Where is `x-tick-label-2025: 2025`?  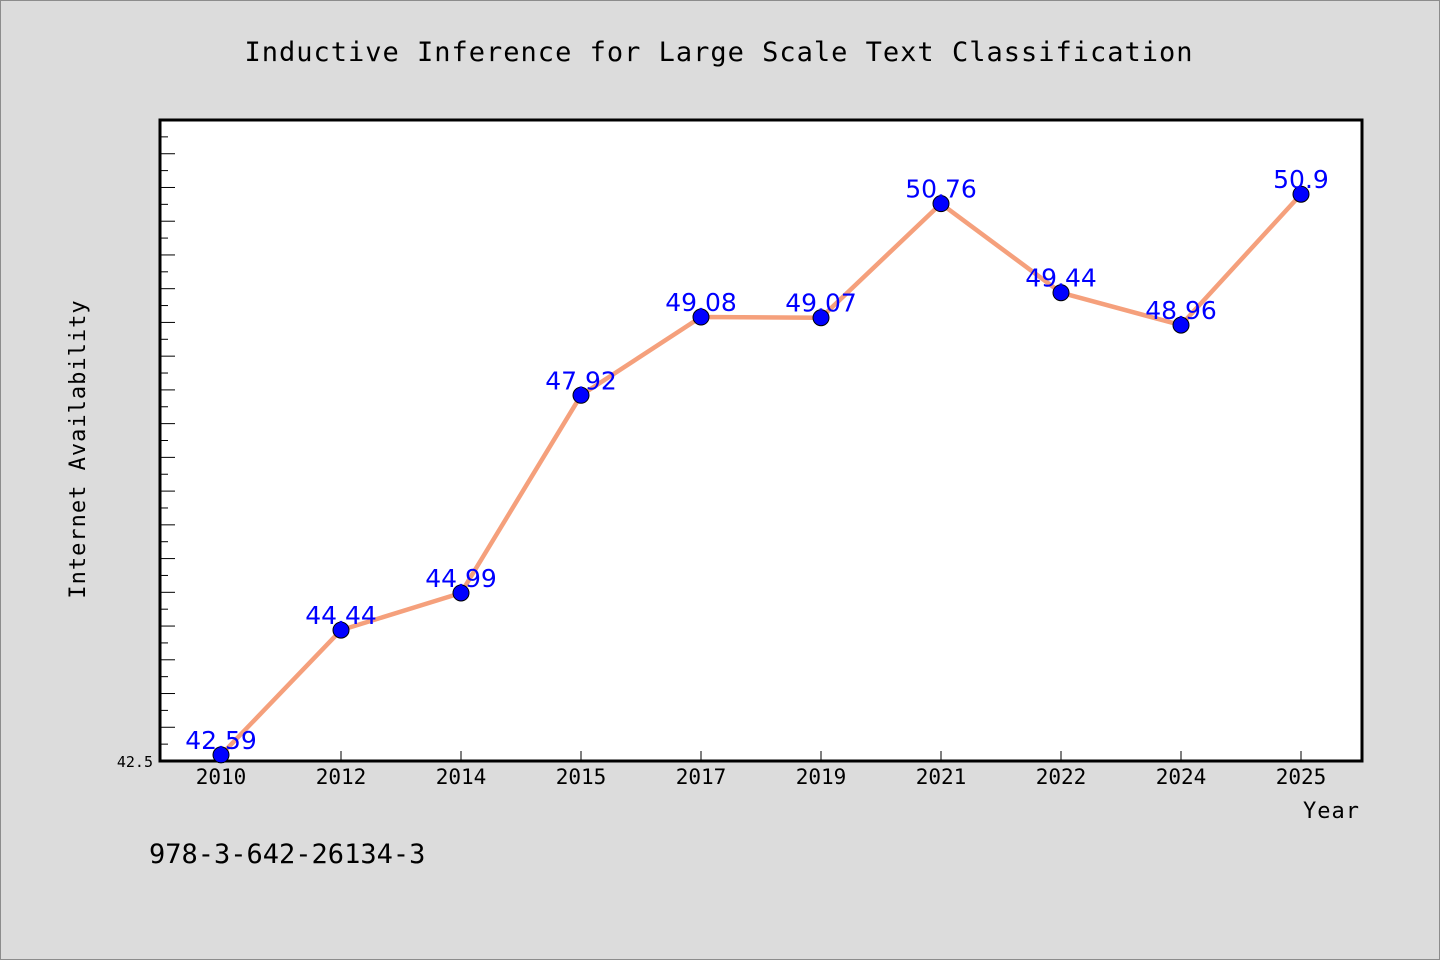
x-tick-label-2025: 2025 is located at coordinates (1301, 777).